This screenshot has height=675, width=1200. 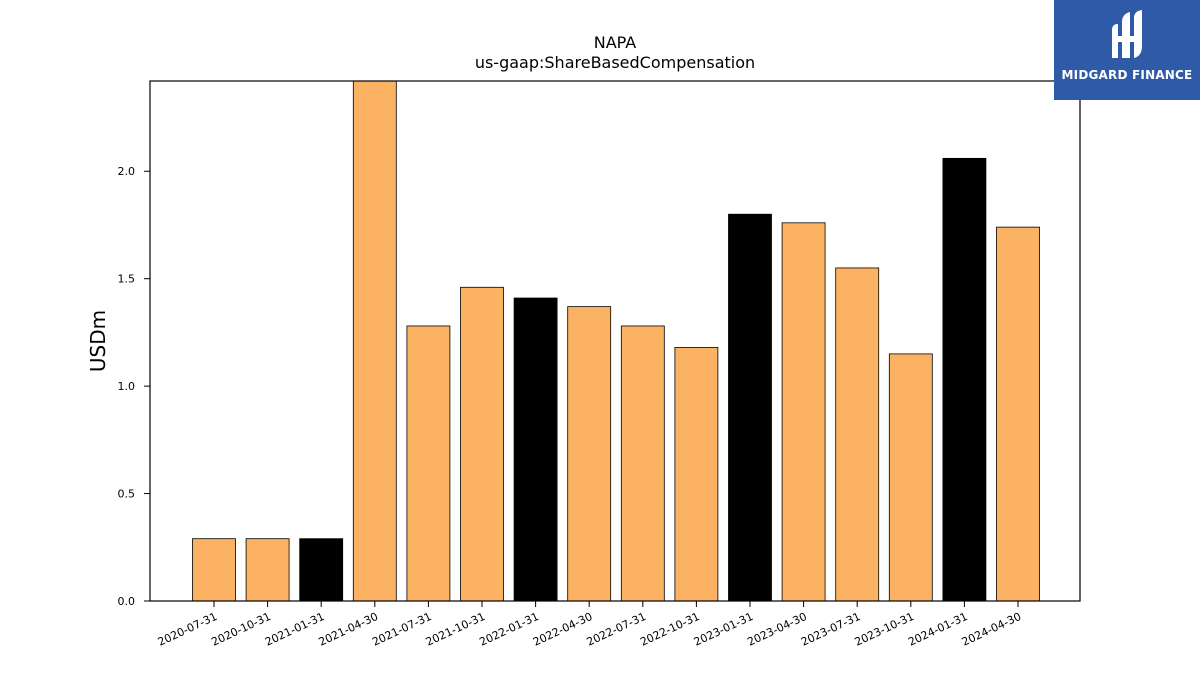 What do you see at coordinates (127, 279) in the screenshot?
I see `y-tick-label: 1.5` at bounding box center [127, 279].